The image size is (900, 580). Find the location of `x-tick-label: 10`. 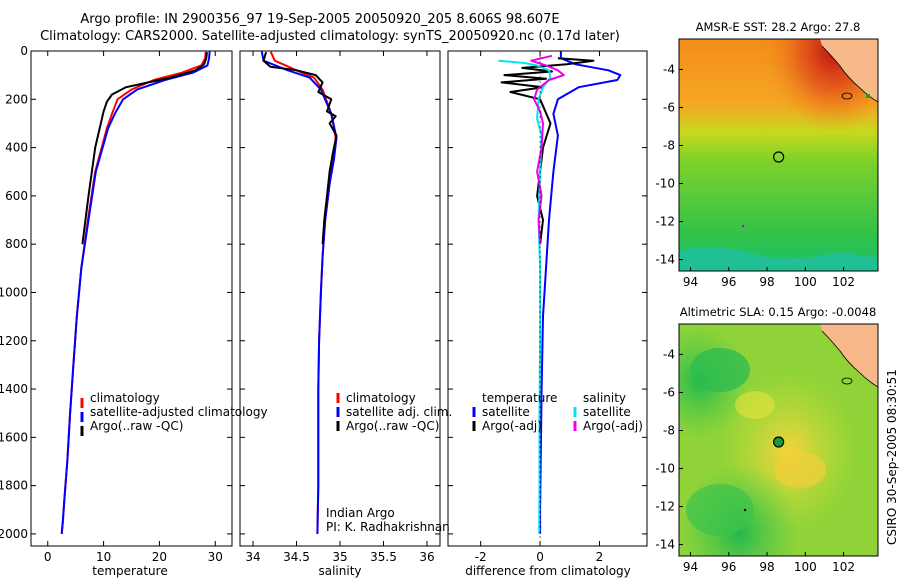

x-tick-label: 10 is located at coordinates (103, 557).